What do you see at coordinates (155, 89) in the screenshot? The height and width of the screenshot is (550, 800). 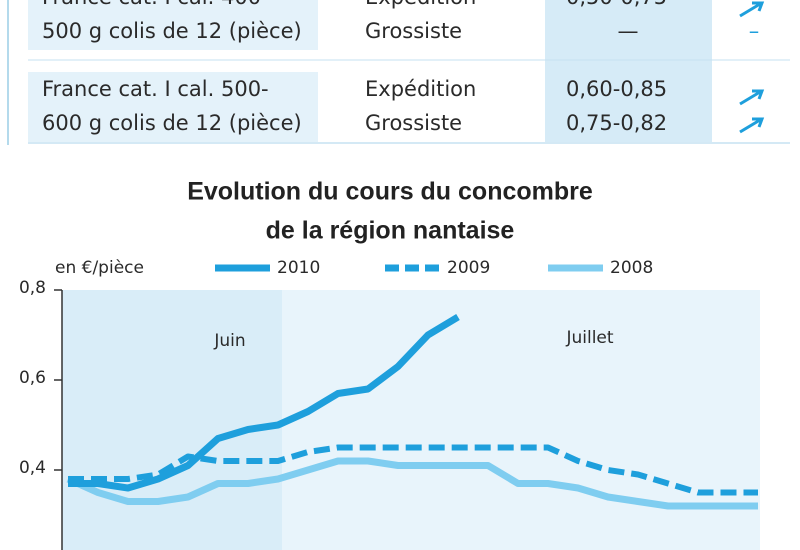 I see `cell-text: France cat. I cal. 500-` at bounding box center [155, 89].